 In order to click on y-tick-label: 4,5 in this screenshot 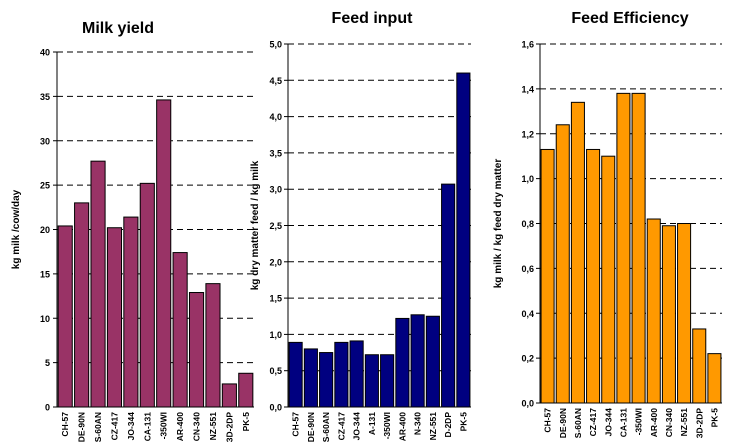, I will do `click(275, 81)`.